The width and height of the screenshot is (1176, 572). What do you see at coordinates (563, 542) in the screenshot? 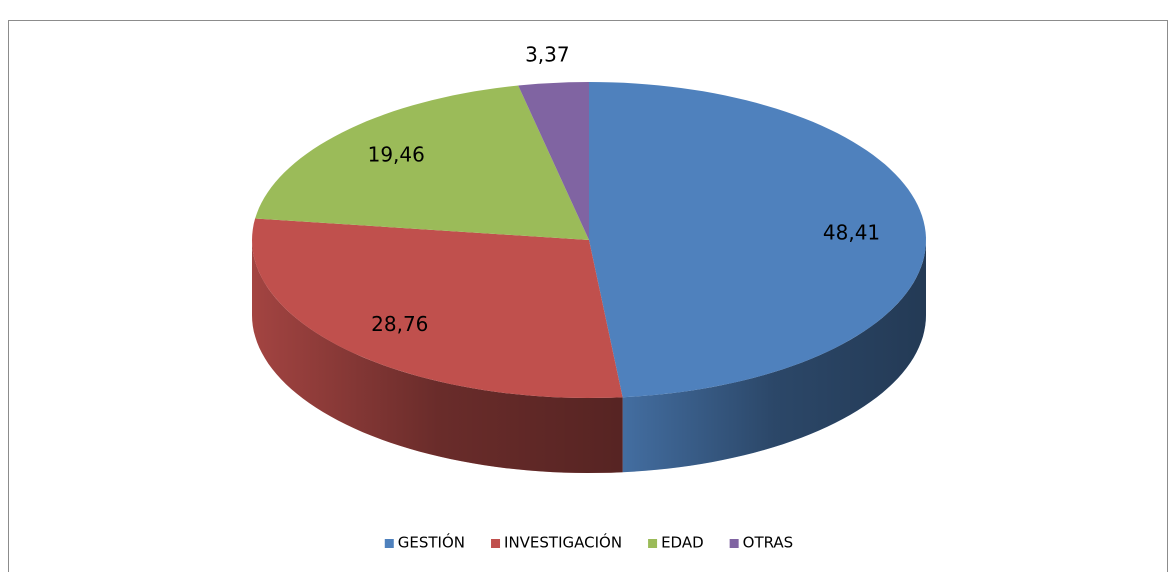
I see `legend-label: INVESTIGACIÓN` at bounding box center [563, 542].